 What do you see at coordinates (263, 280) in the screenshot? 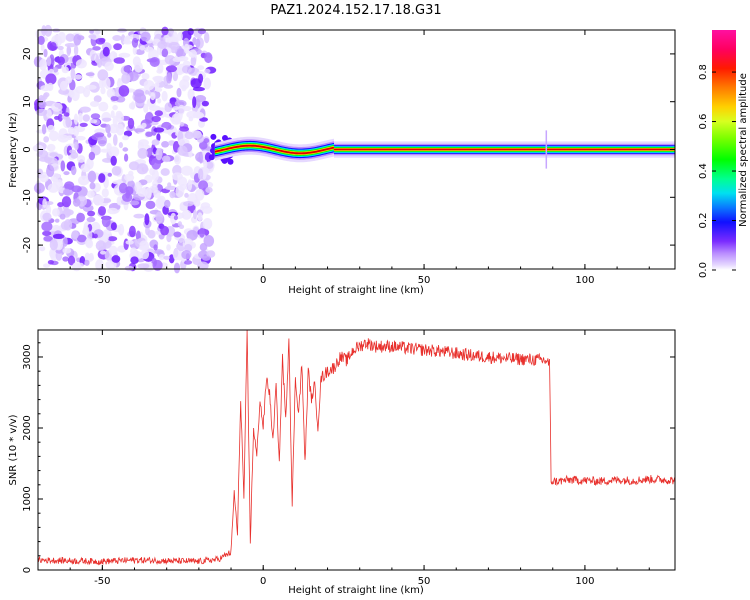
I see `x-tick-label: 0` at bounding box center [263, 280].